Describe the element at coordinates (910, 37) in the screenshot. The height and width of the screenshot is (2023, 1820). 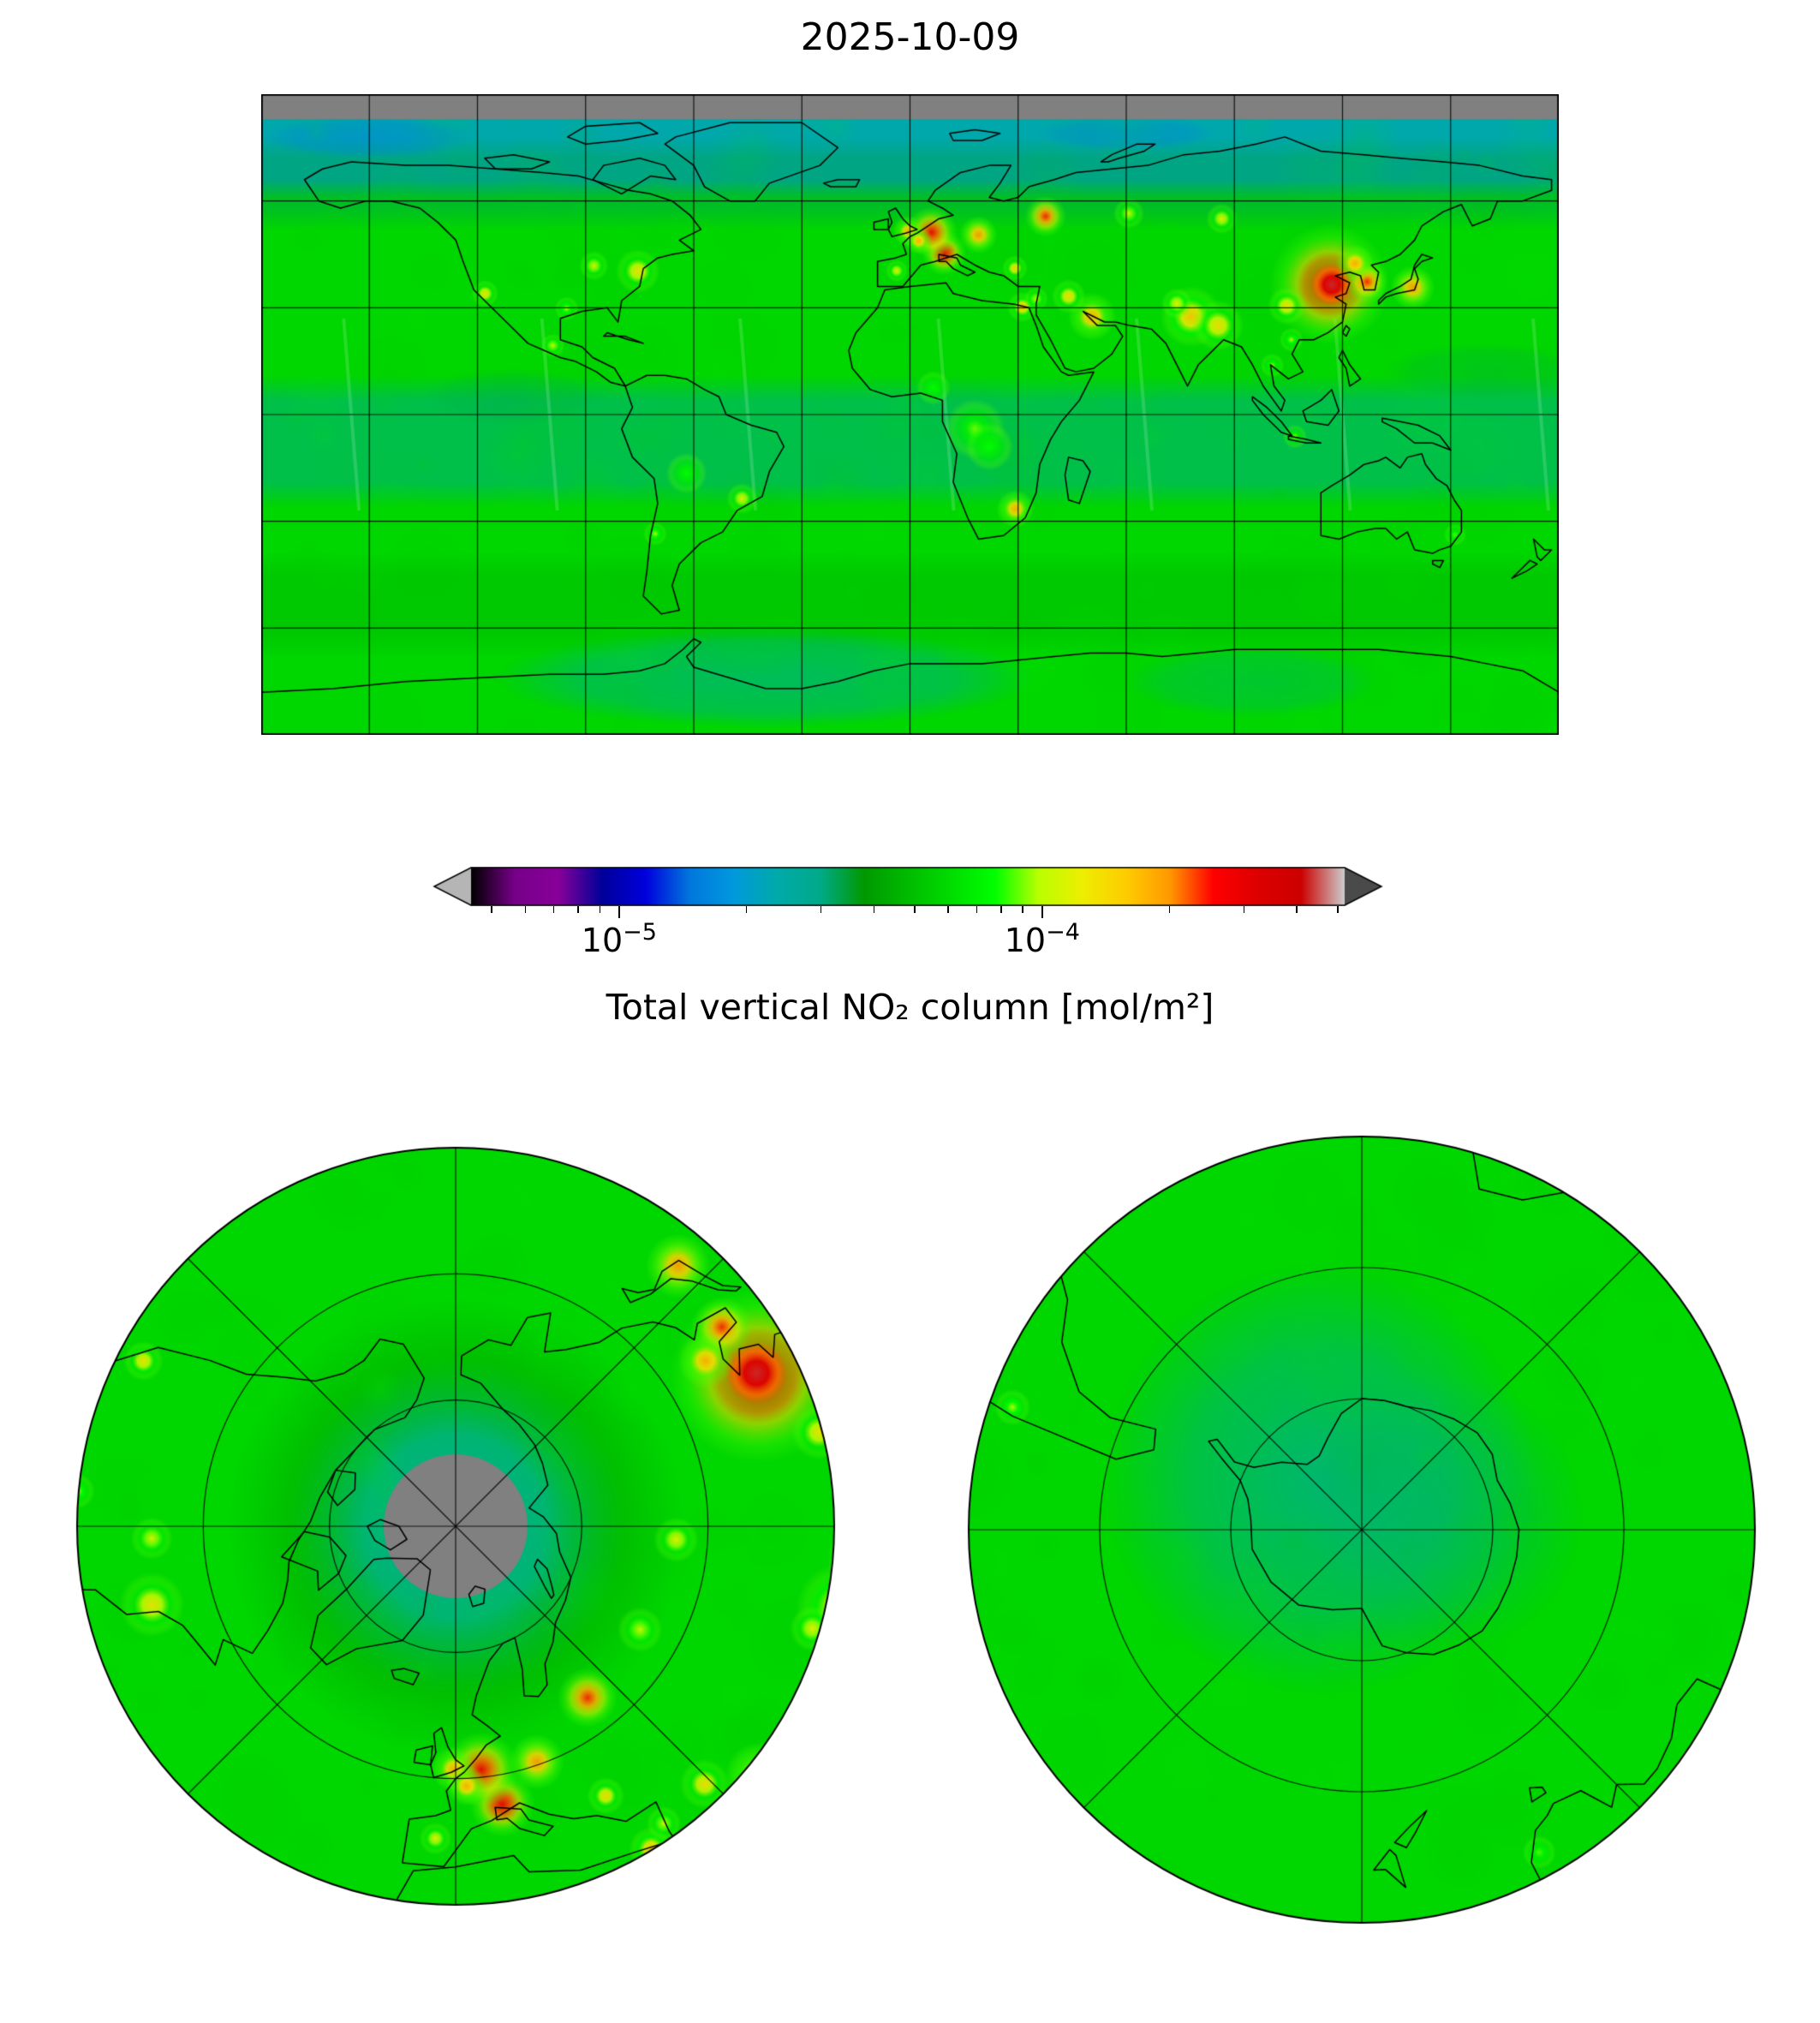
I see `figure-title: 2025-10-09` at that location.